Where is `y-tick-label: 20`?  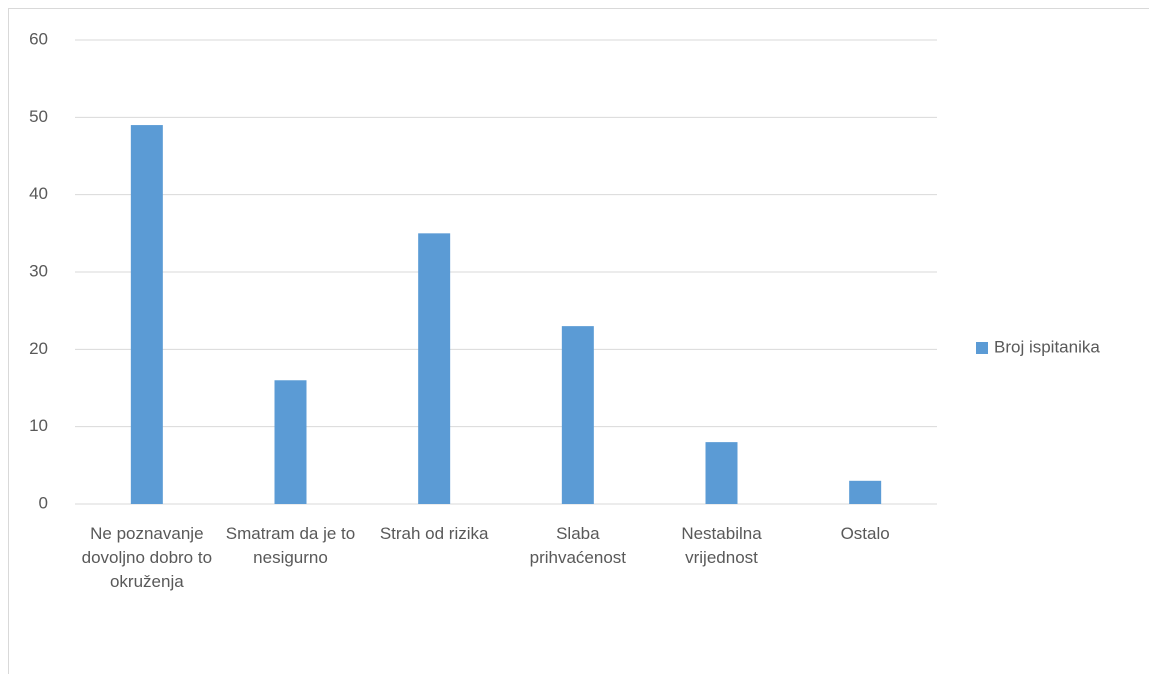
y-tick-label: 20 is located at coordinates (38, 348).